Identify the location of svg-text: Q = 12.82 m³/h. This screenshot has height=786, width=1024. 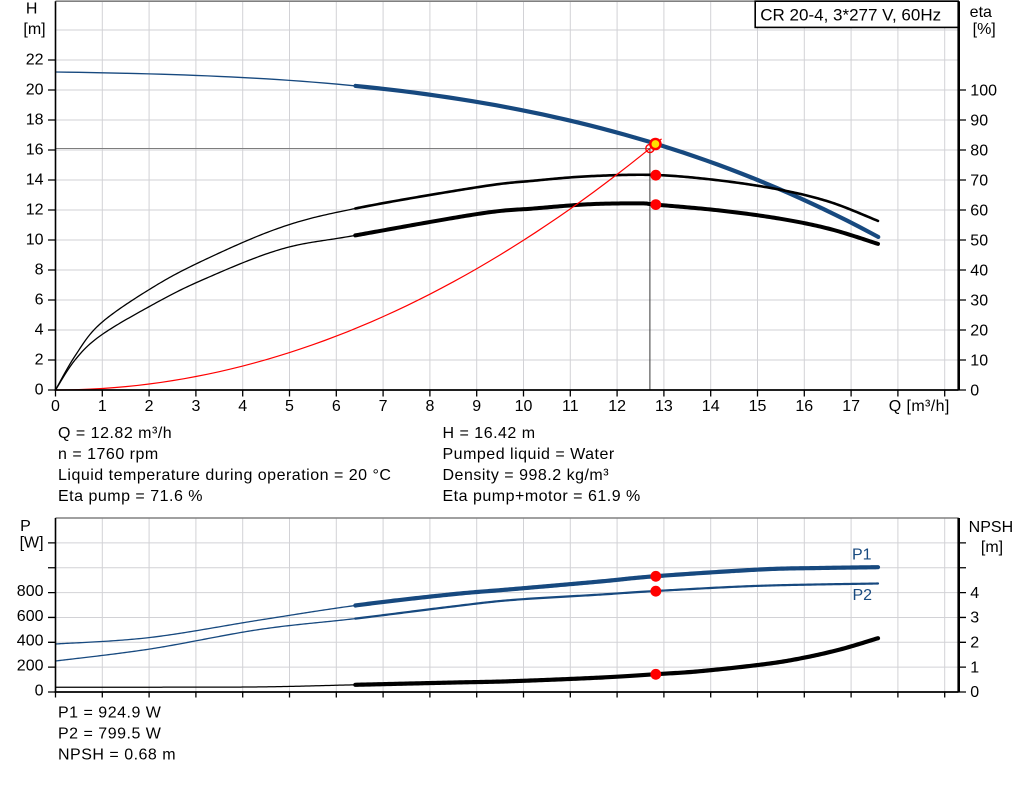
(115, 433).